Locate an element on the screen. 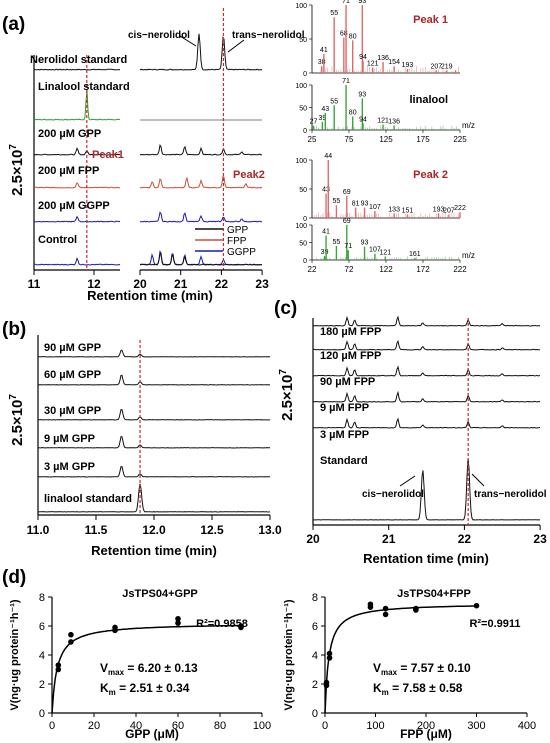 The width and height of the screenshot is (550, 743). trace-label-120-fpp: 120 µM FPP is located at coordinates (350, 356).